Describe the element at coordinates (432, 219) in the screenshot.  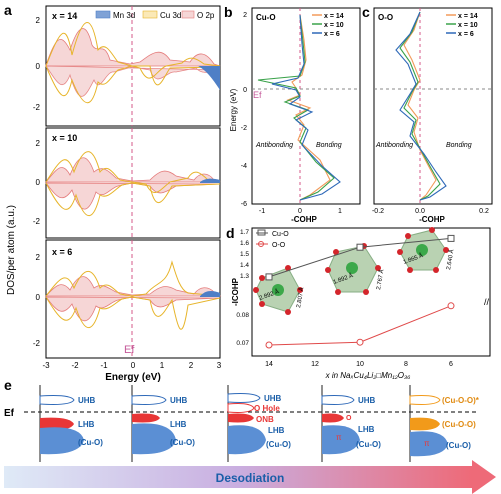
I see `panel-c-xlabel: -COHP` at that location.